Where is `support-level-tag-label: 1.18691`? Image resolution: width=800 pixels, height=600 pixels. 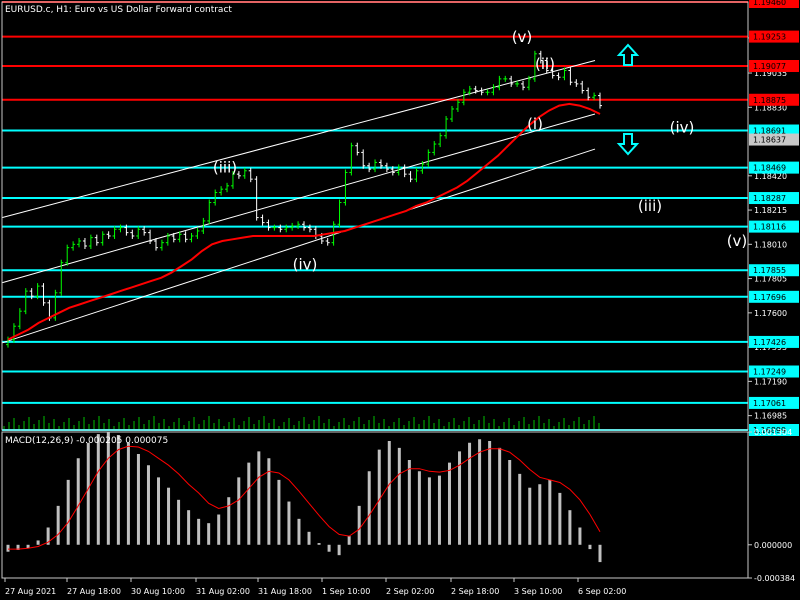 support-level-tag-label: 1.18691 is located at coordinates (769, 131).